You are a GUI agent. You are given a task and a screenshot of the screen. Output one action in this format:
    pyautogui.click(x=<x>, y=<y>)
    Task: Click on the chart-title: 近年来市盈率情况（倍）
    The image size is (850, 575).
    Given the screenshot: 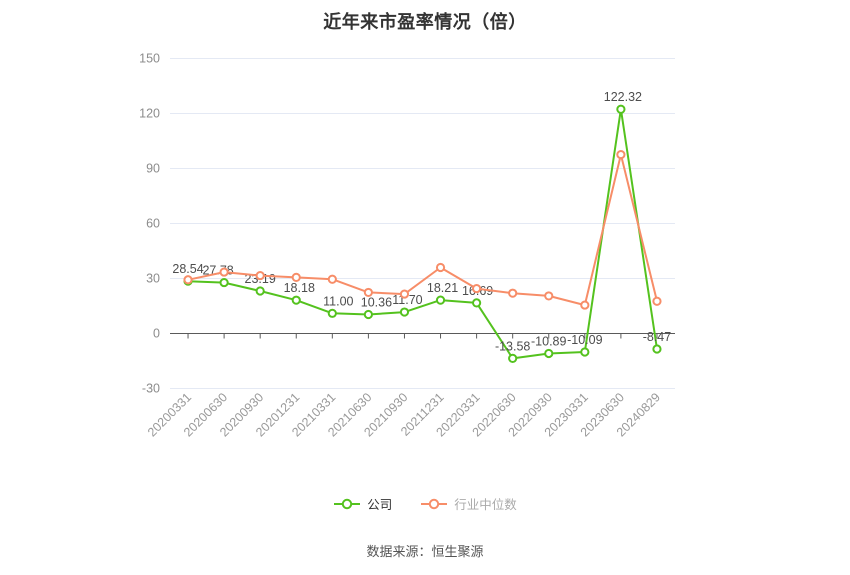 What is the action you would take?
    pyautogui.click(x=425, y=22)
    